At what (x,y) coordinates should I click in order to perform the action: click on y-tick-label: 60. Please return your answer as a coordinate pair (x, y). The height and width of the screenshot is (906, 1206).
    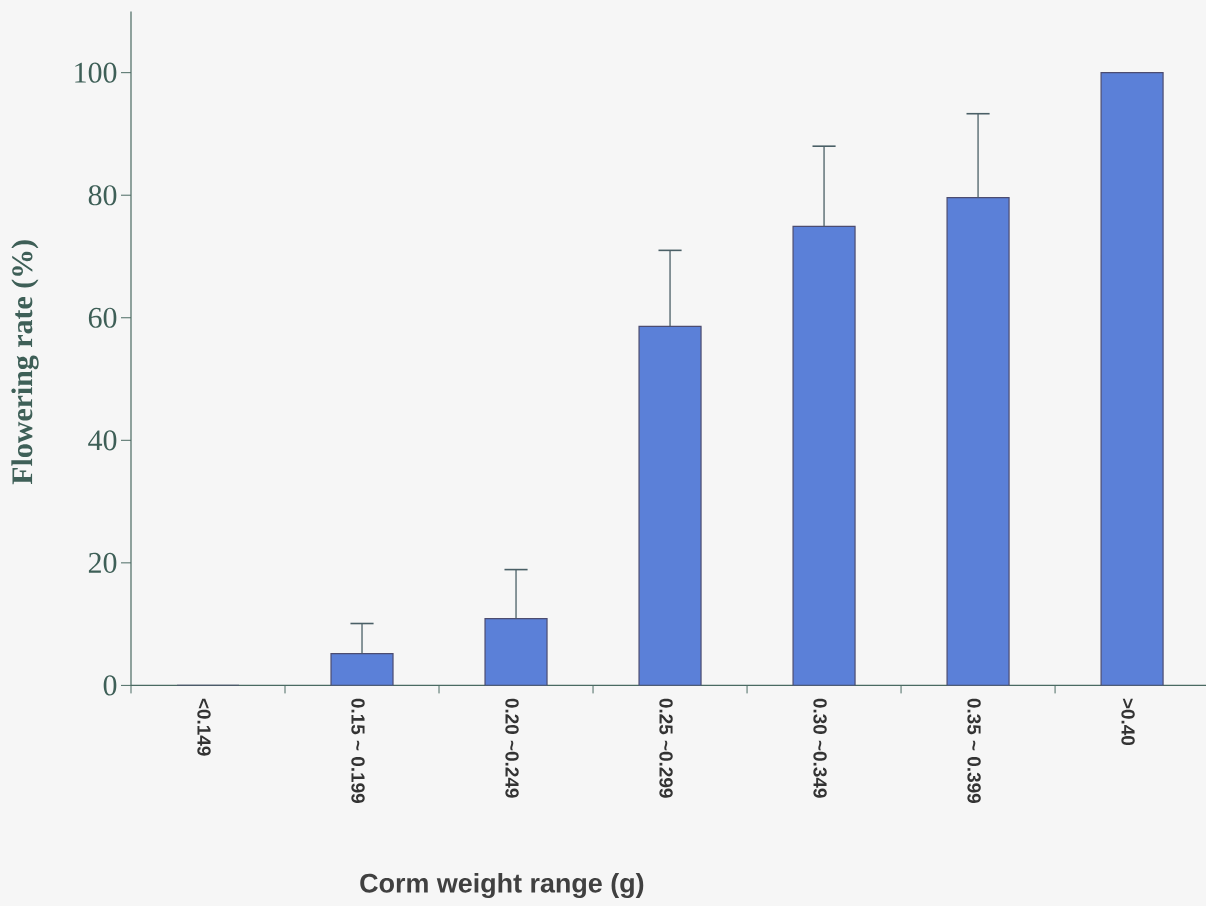
    Looking at the image, I should click on (102, 317).